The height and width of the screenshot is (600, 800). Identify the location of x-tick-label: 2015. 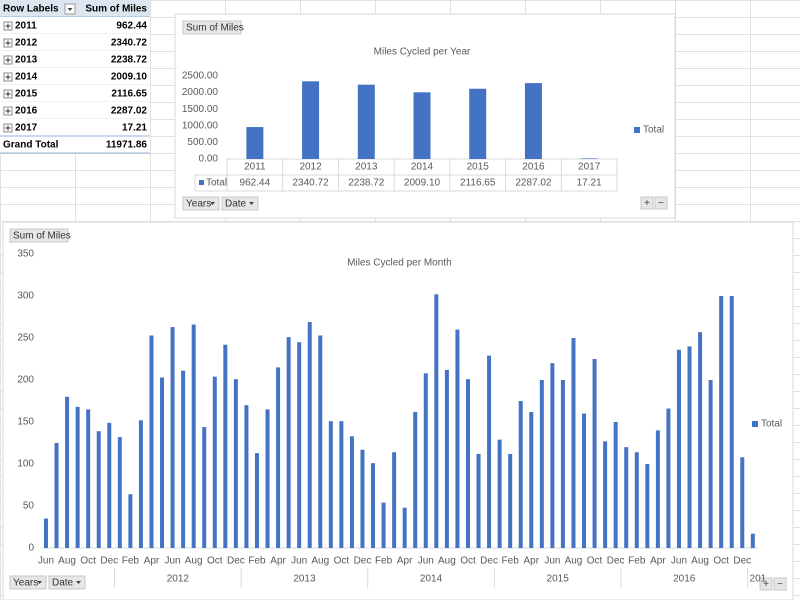
(478, 167).